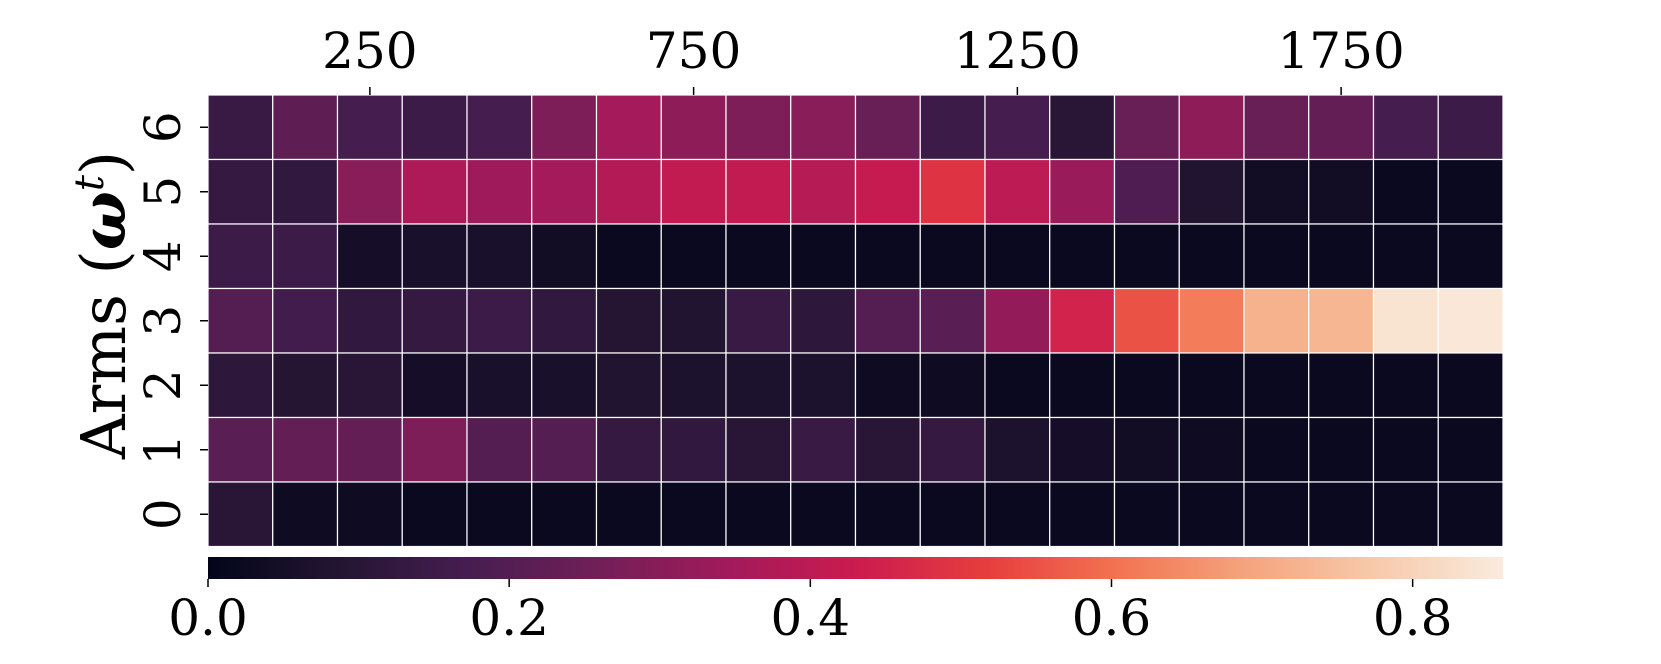 The width and height of the screenshot is (1661, 664). I want to click on x-tick-label: 1250, so click(1017, 51).